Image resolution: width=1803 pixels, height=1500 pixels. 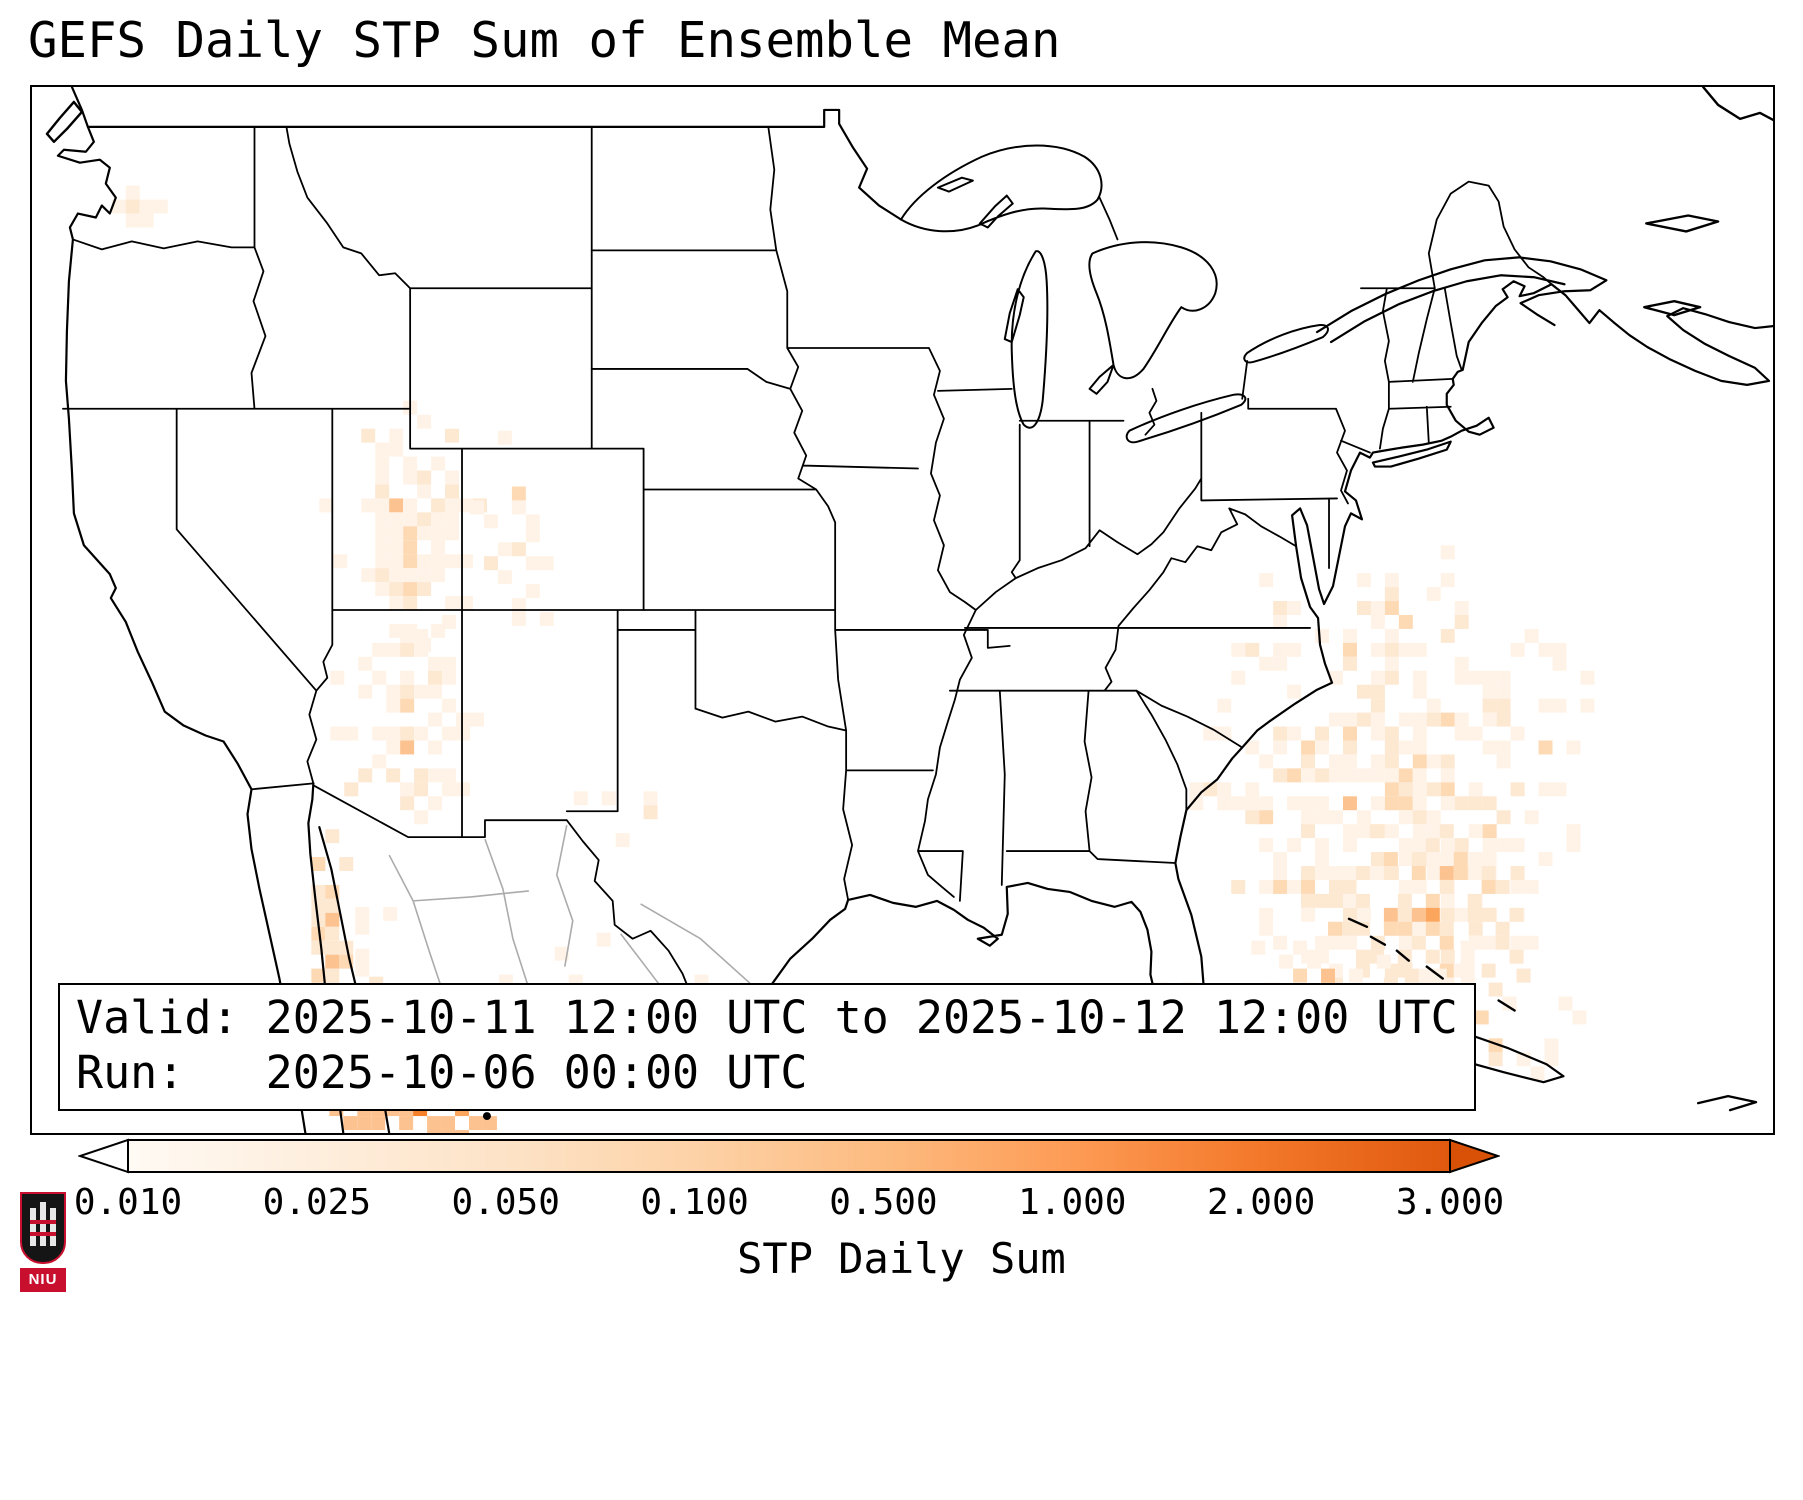 I want to click on colorbar-tick-label: 3.000, so click(x=1450, y=1202).